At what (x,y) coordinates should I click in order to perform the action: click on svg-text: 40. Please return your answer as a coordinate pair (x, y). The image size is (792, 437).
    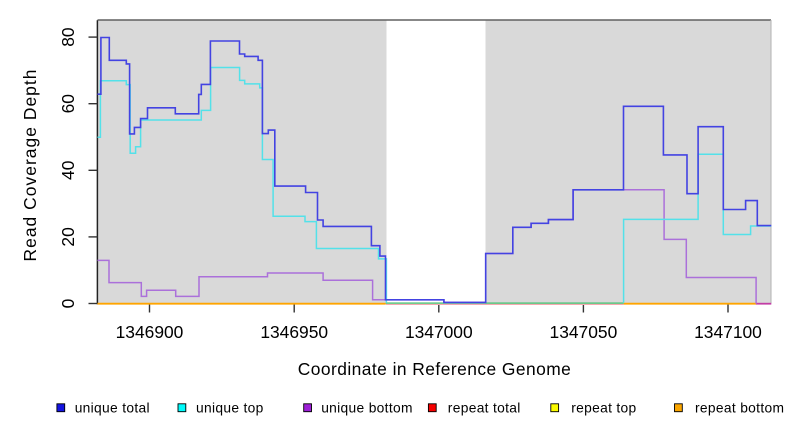
    Looking at the image, I should click on (68, 170).